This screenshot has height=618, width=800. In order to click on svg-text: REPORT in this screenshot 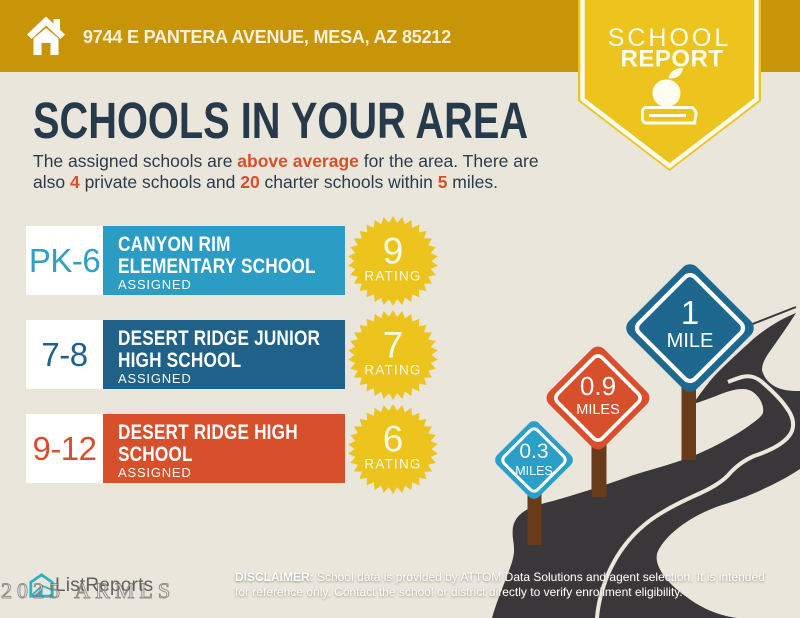, I will do `click(671, 59)`.